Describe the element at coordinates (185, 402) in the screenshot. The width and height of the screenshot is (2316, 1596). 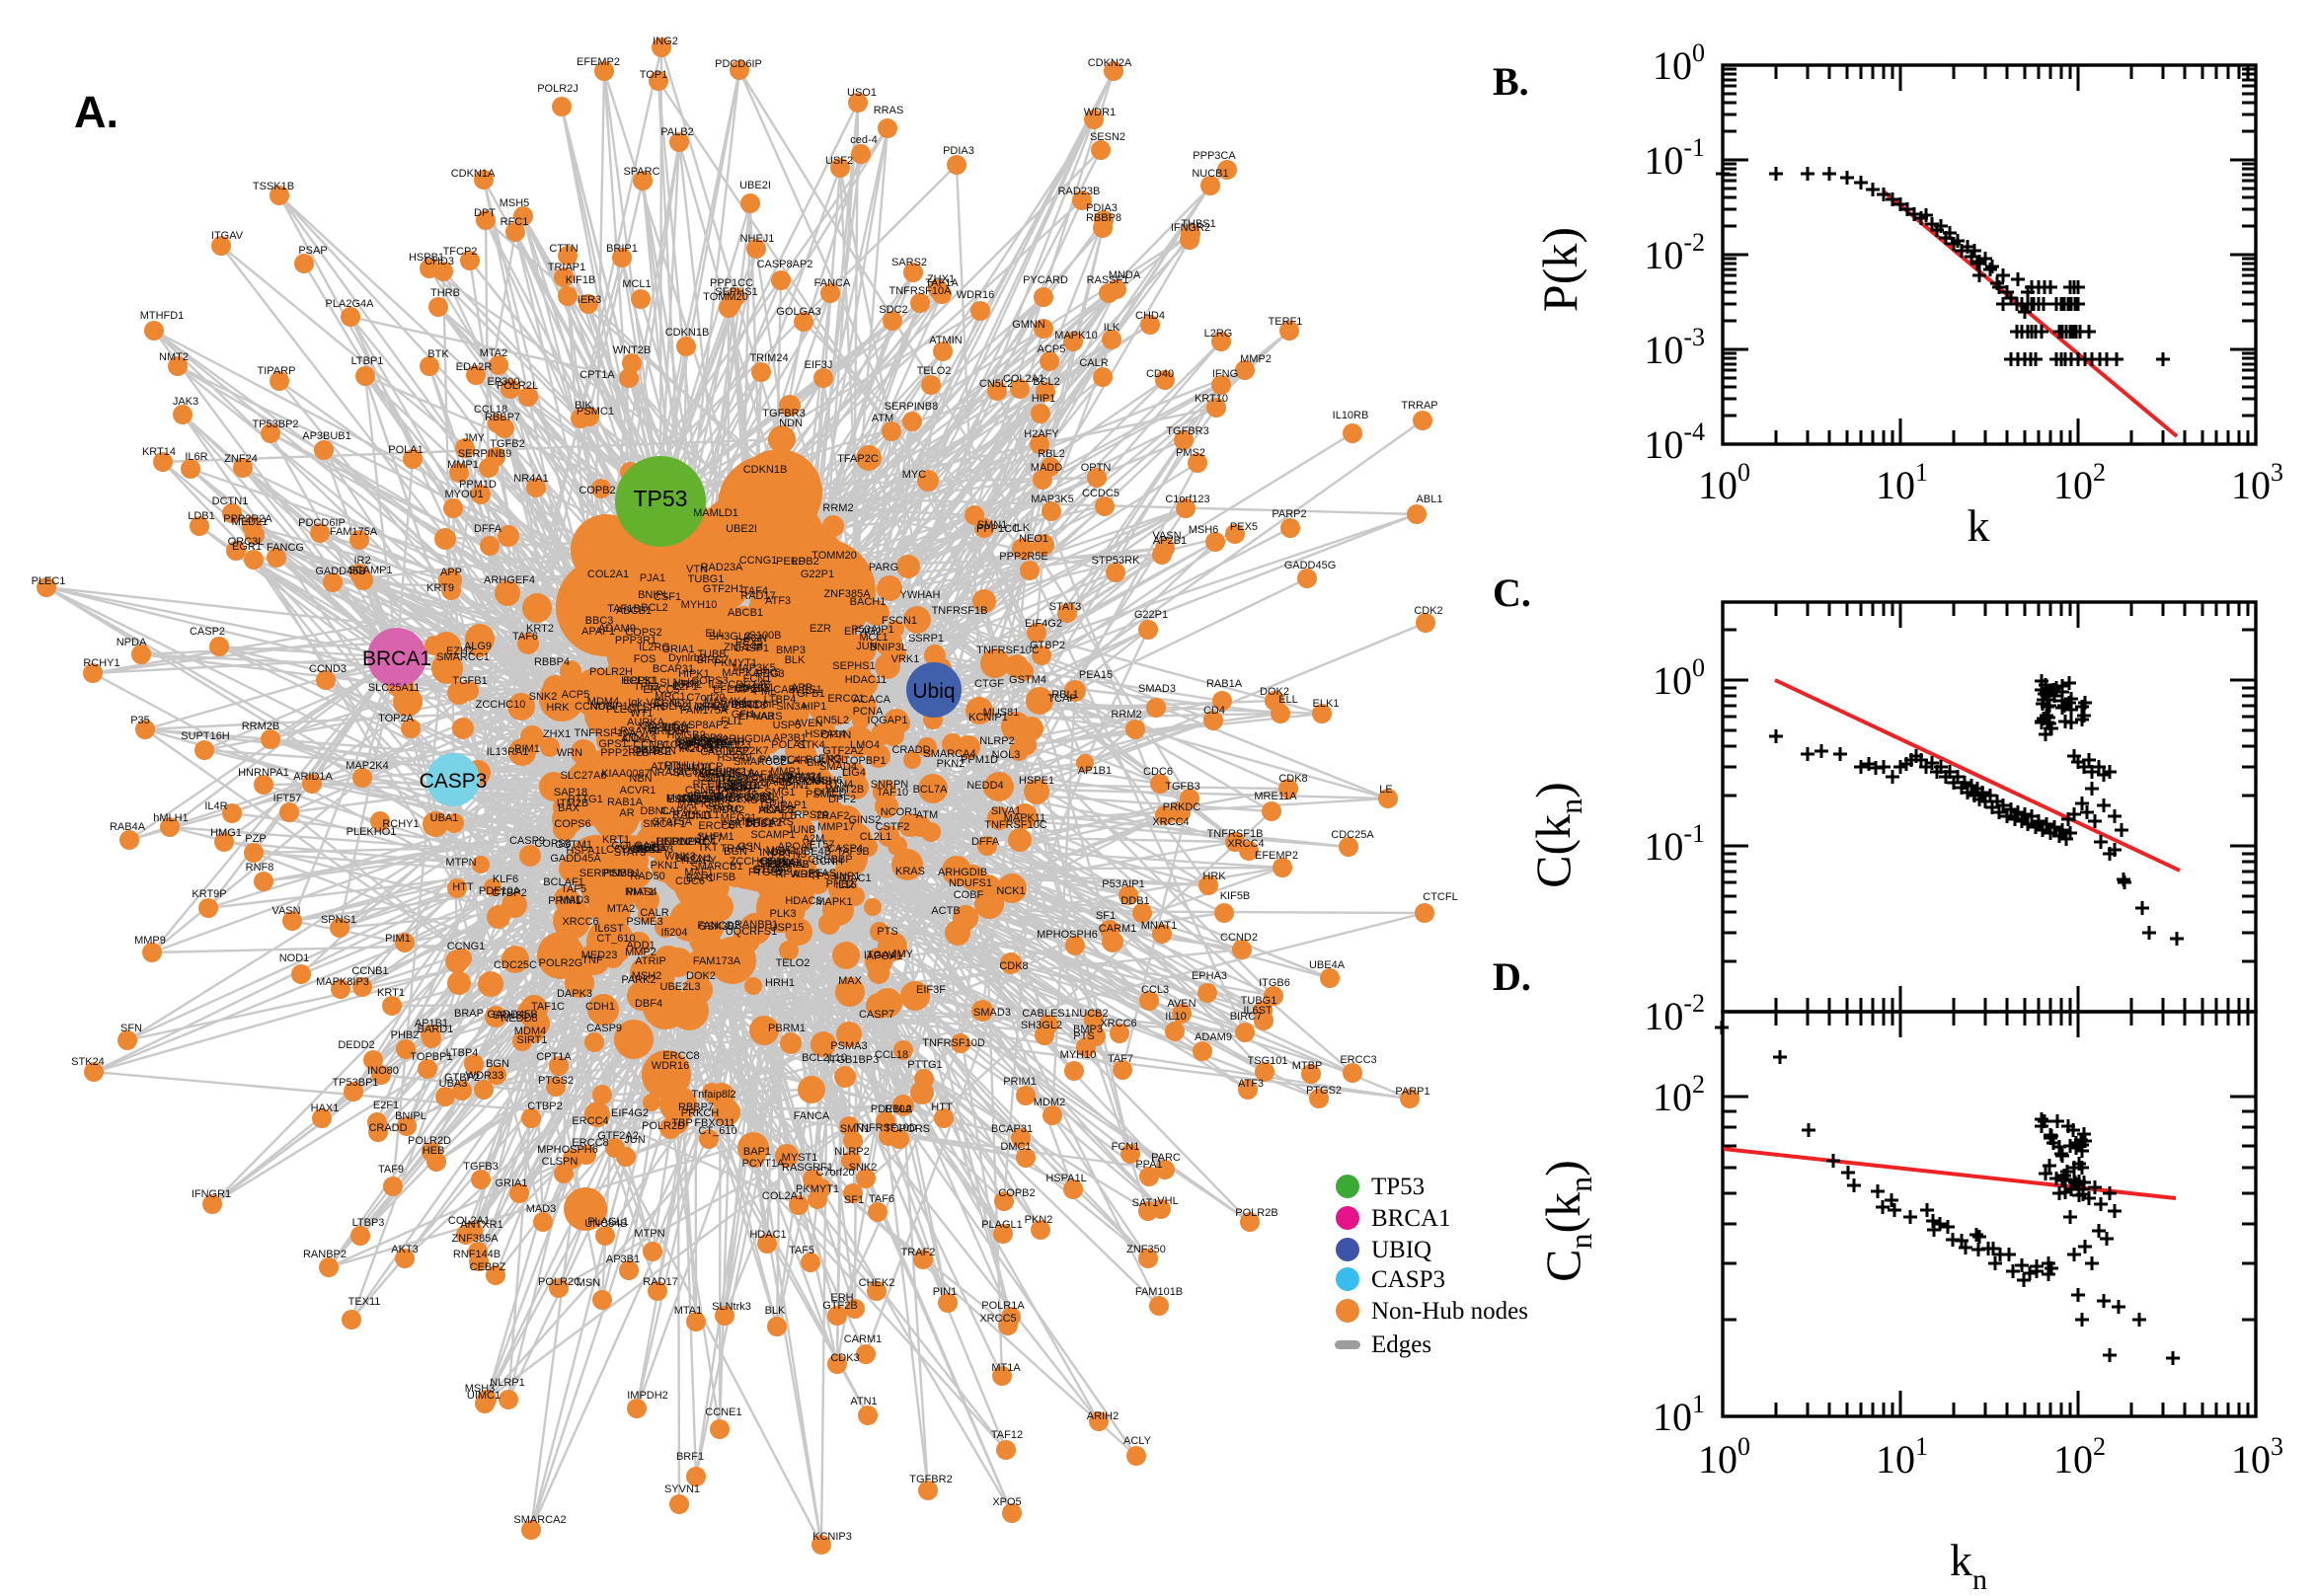
I see `svg-text: JAK3` at that location.